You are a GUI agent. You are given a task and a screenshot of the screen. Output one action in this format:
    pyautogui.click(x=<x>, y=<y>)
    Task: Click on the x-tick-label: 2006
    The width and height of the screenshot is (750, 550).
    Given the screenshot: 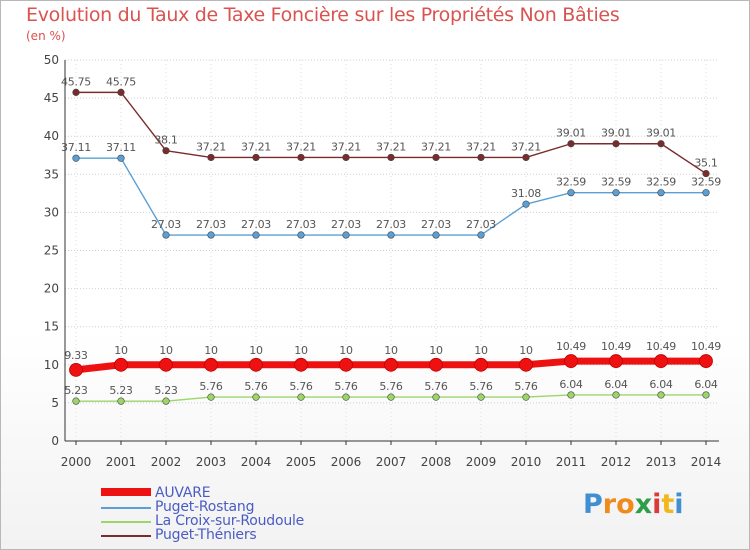 What is the action you would take?
    pyautogui.click(x=346, y=462)
    